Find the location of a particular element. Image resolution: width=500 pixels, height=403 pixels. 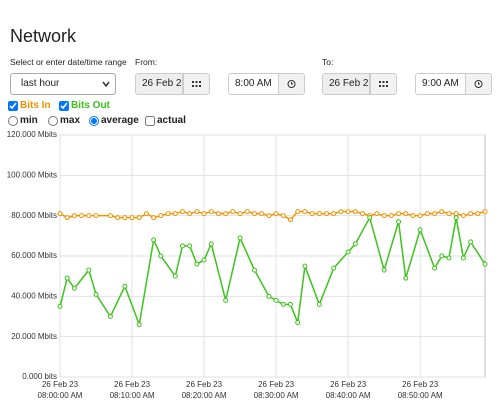

from-clock-button is located at coordinates (291, 84).